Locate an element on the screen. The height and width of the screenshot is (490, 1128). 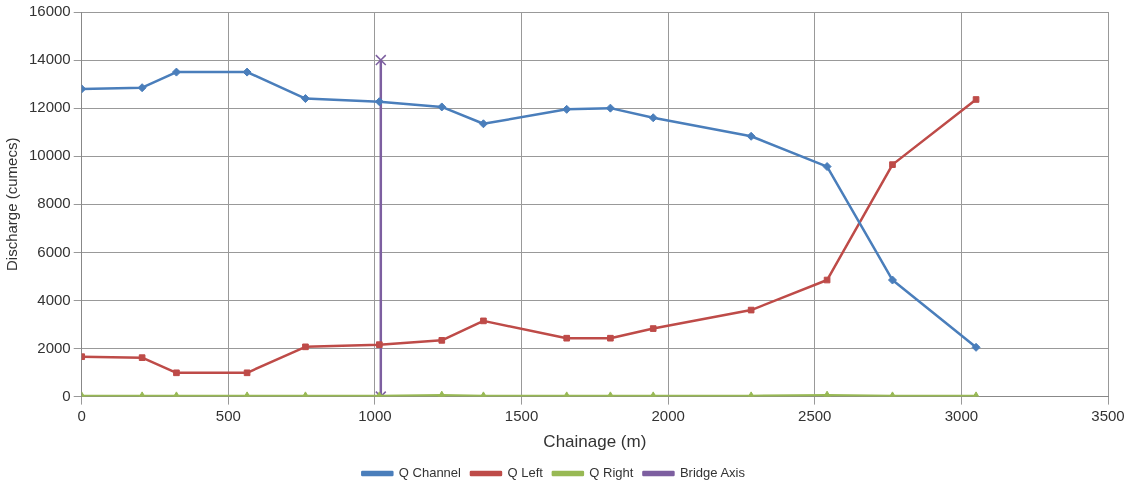
x-tick-label: 0 is located at coordinates (81, 415).